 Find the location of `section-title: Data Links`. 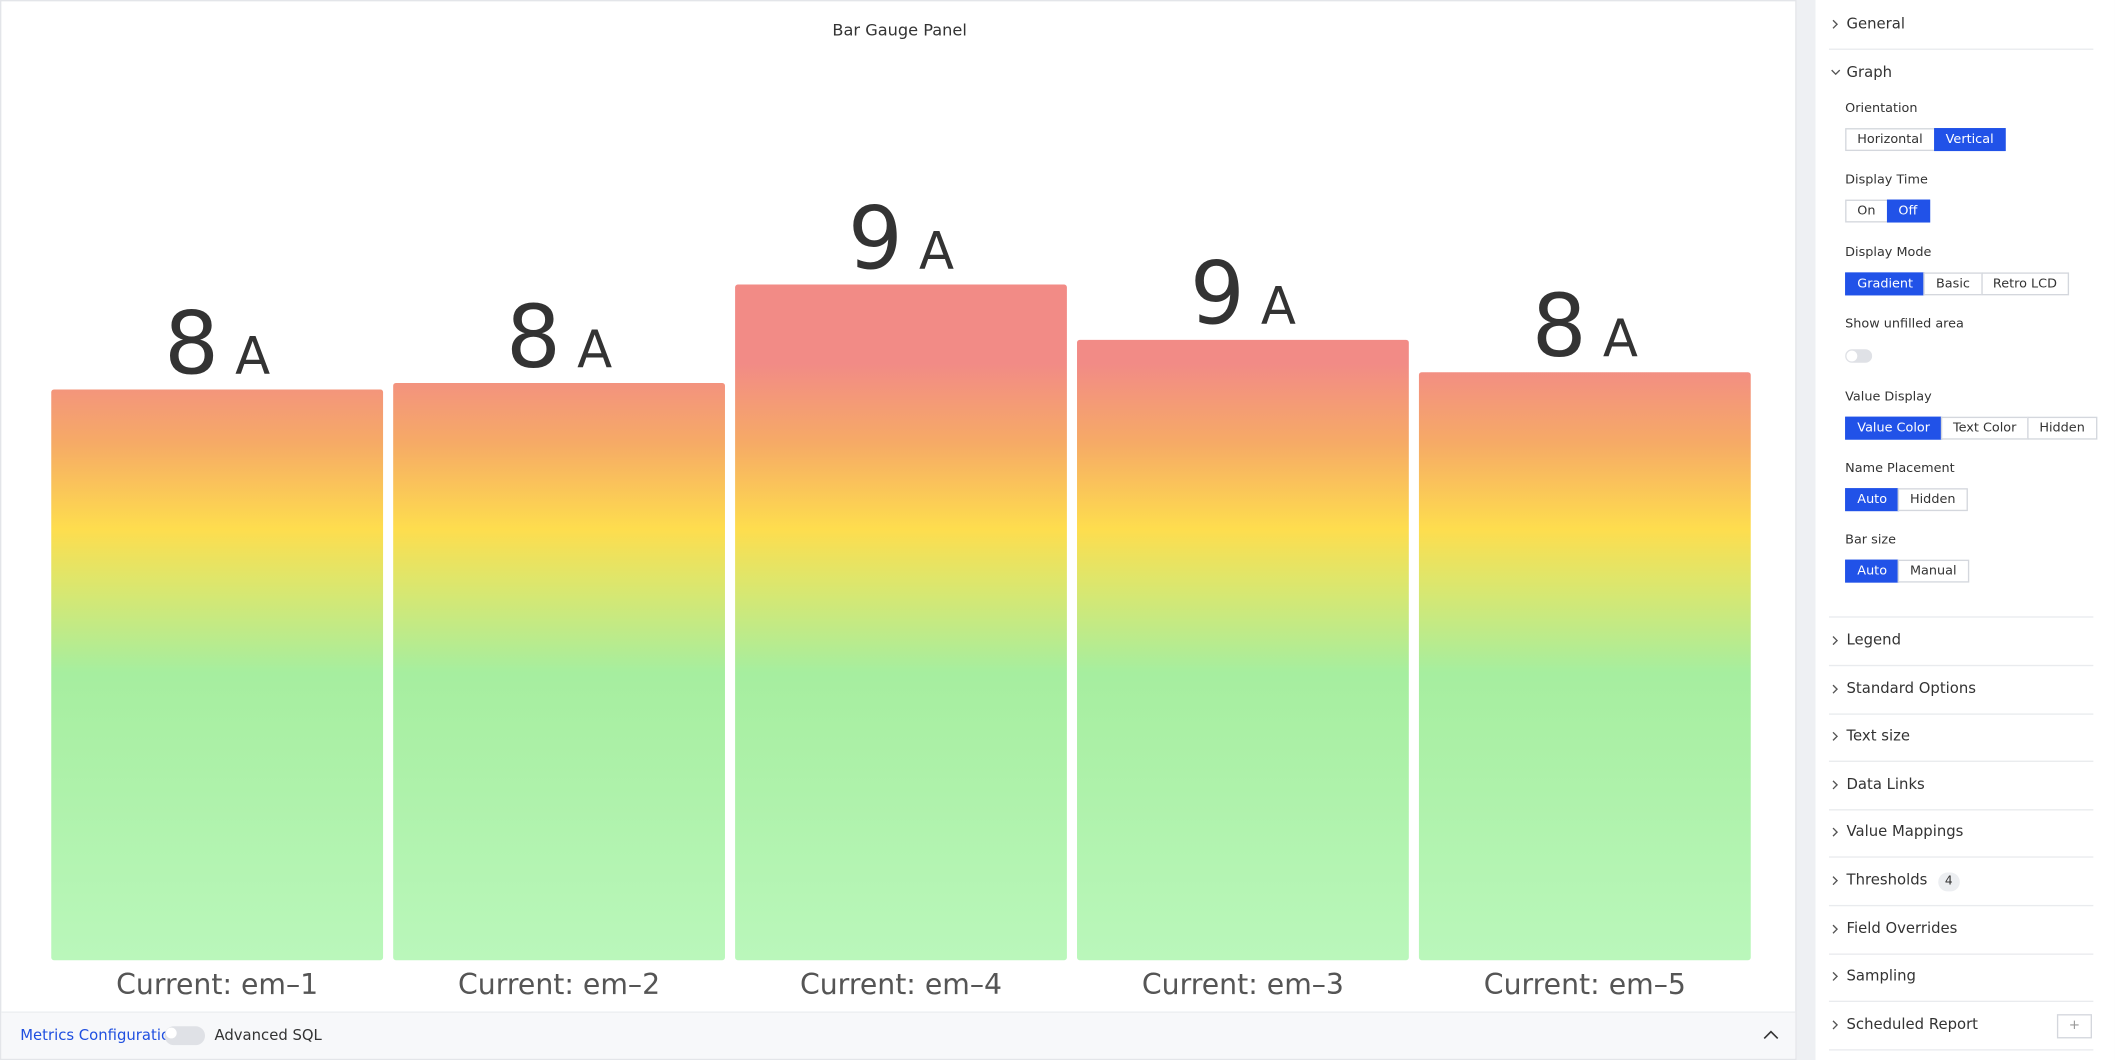

section-title: Data Links is located at coordinates (1886, 784).